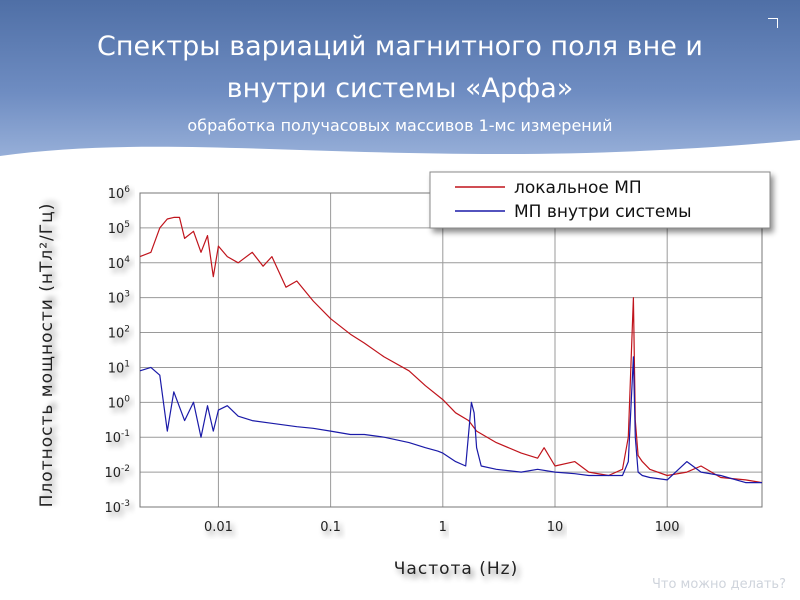  I want to click on y-tick-label-8: 10⁻², so click(117, 472).